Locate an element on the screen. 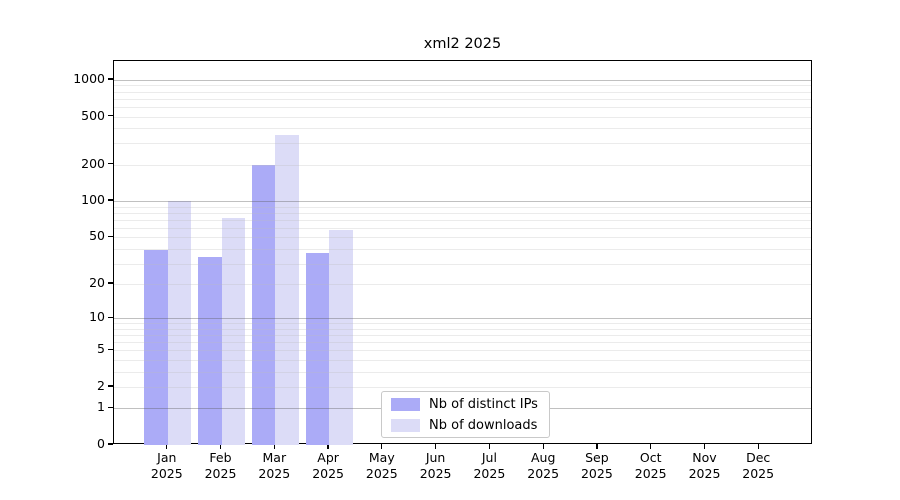 The width and height of the screenshot is (900, 500). x-tick-mark-nov is located at coordinates (704, 446).